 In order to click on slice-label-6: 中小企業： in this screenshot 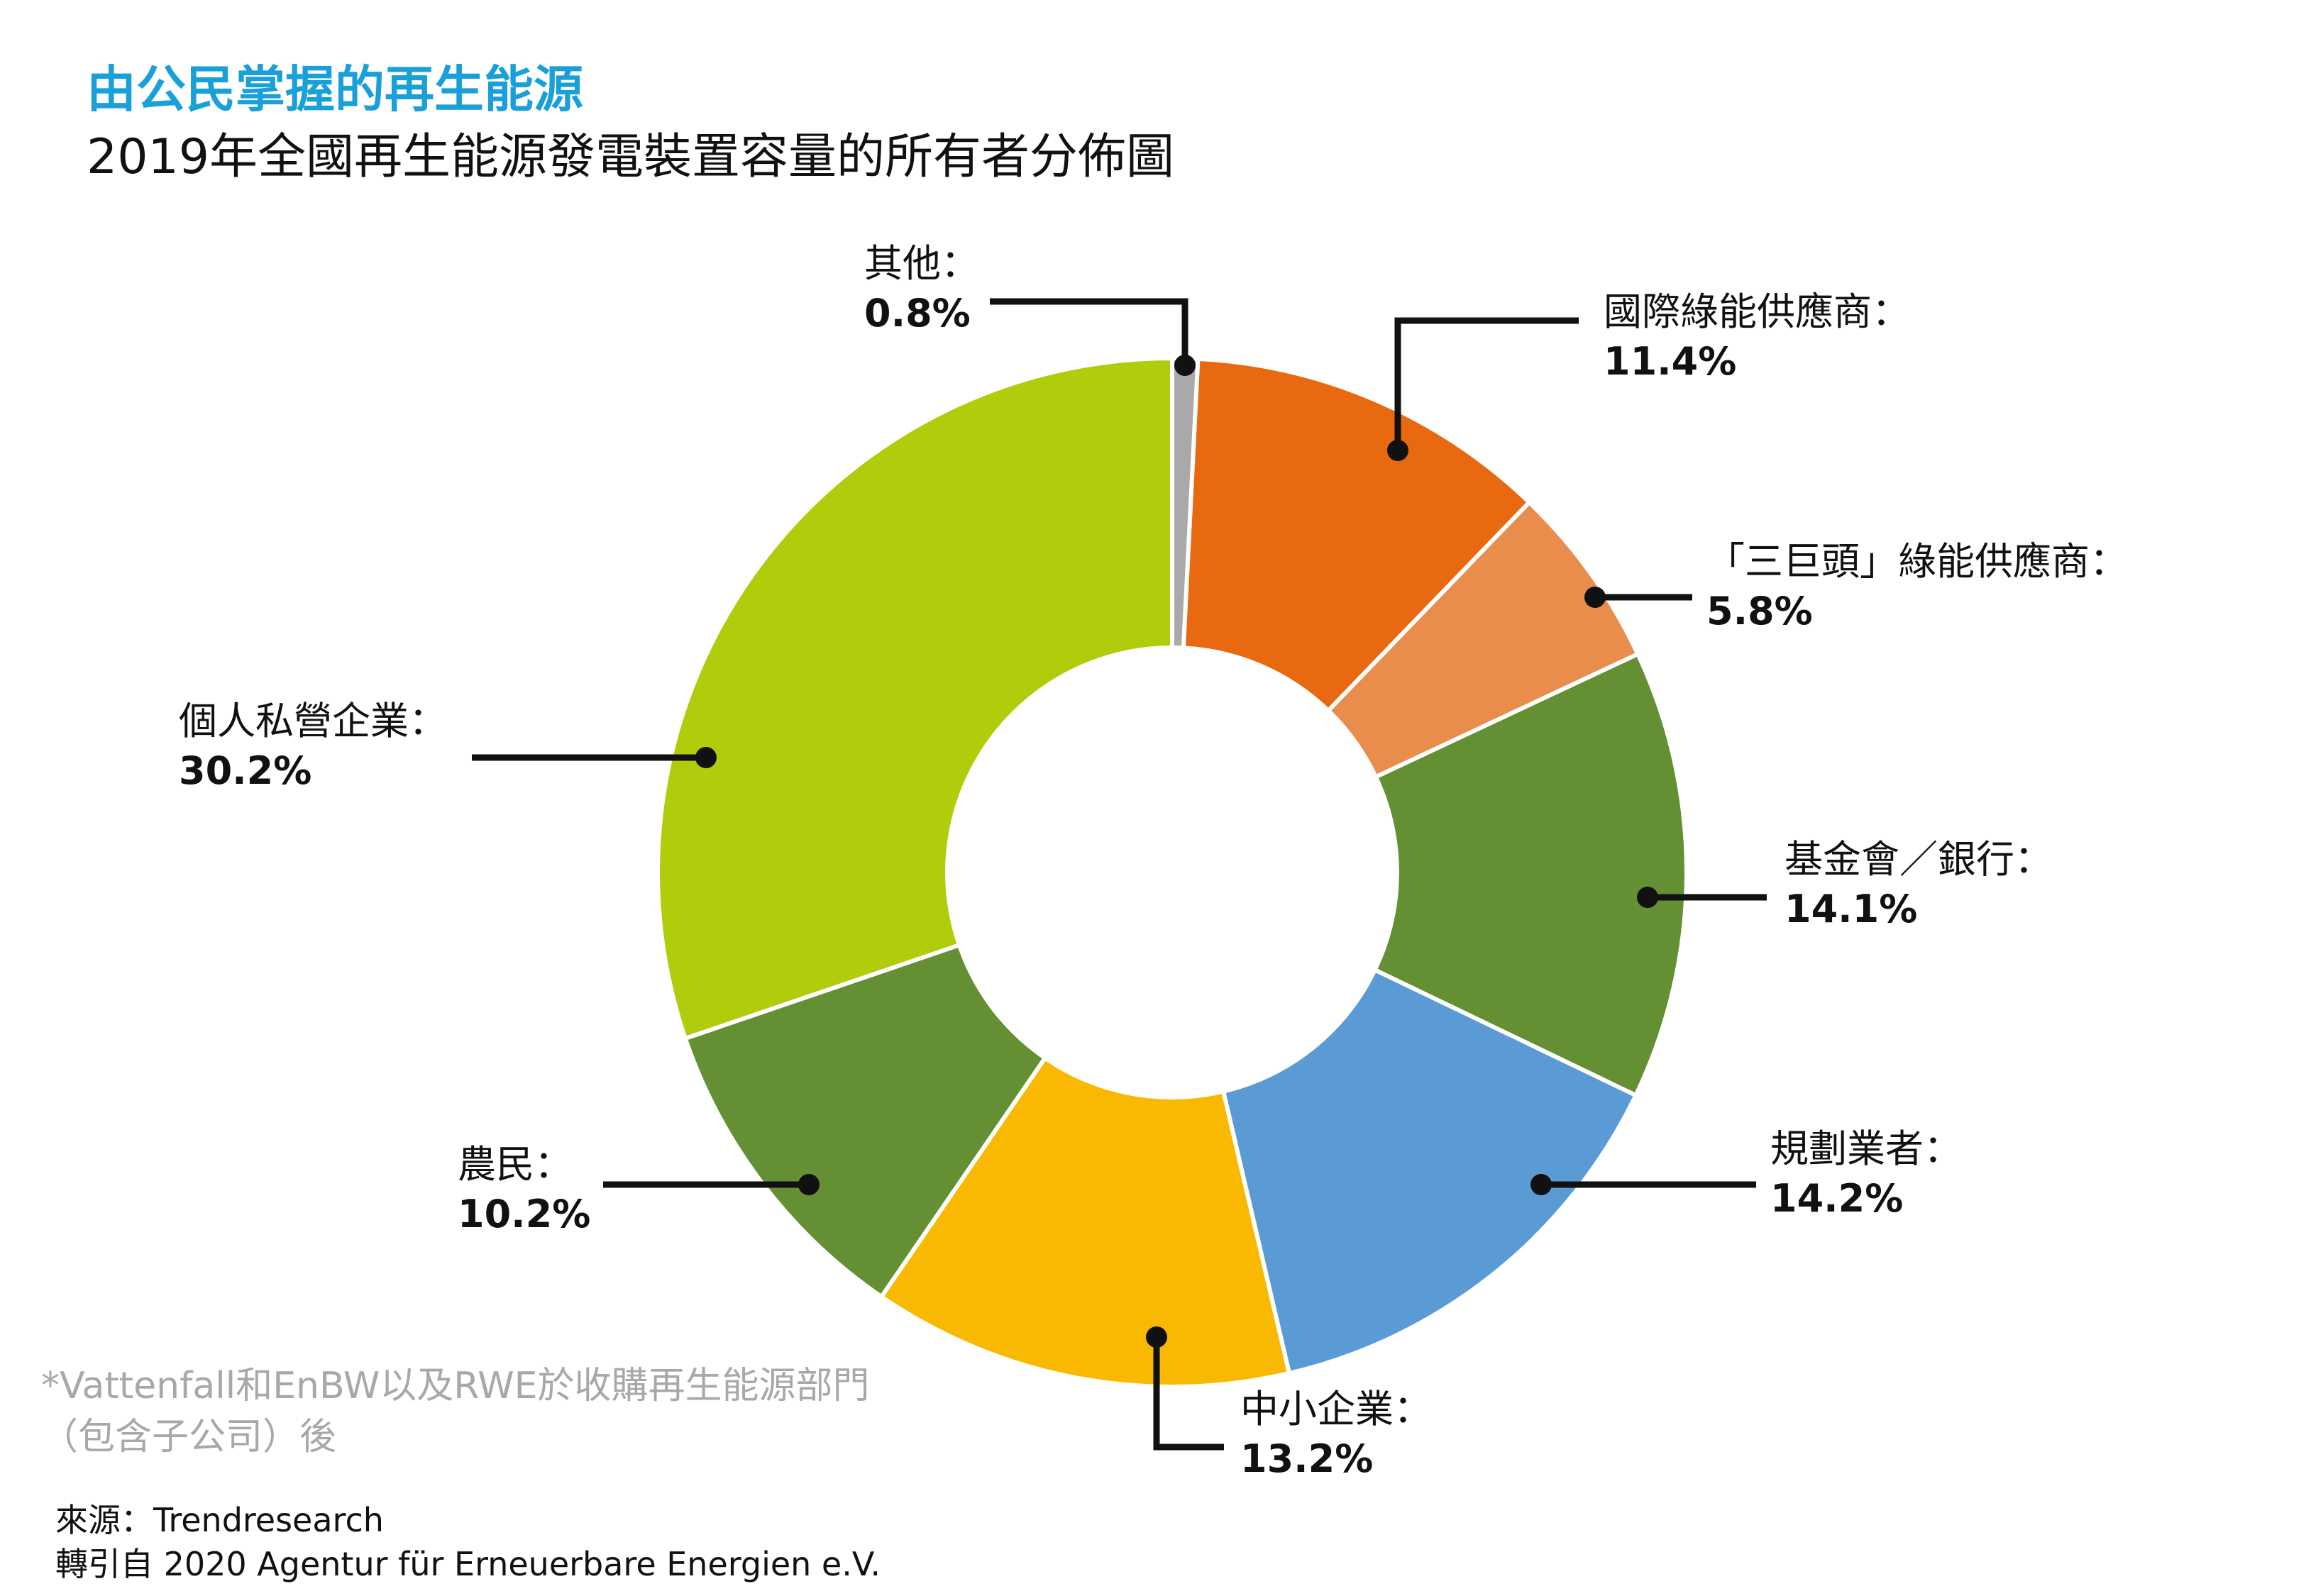, I will do `click(1336, 1409)`.